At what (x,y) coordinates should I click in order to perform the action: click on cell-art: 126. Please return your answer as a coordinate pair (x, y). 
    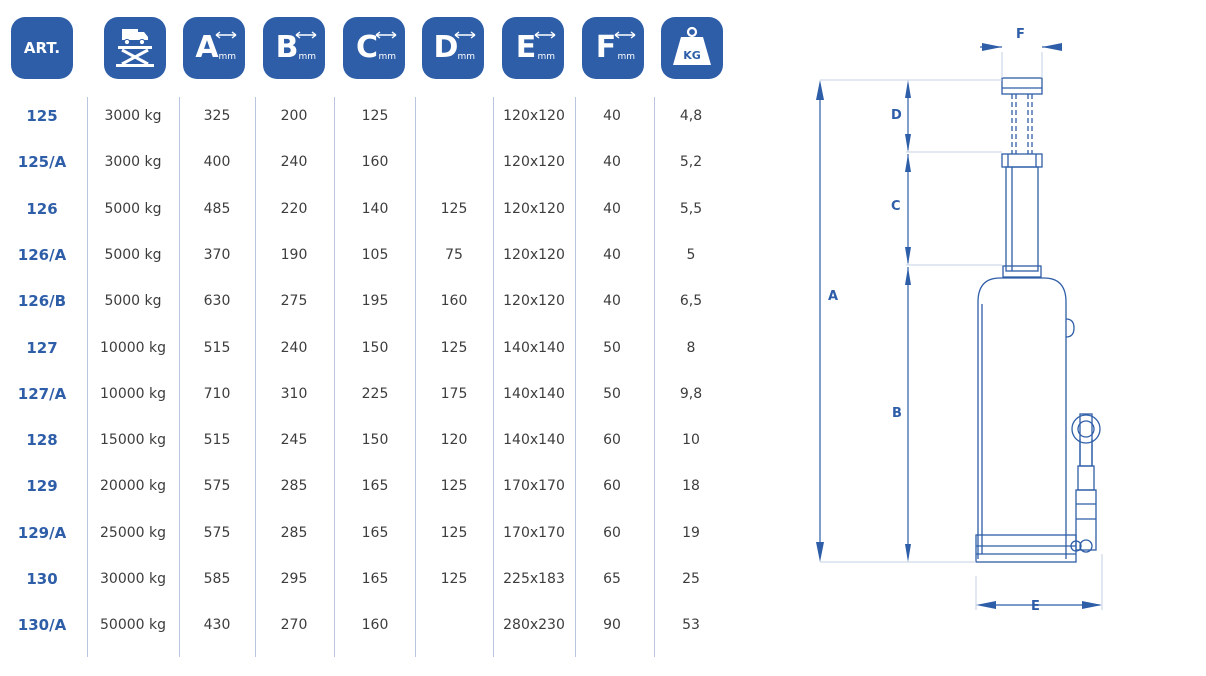
    Looking at the image, I should click on (42, 209).